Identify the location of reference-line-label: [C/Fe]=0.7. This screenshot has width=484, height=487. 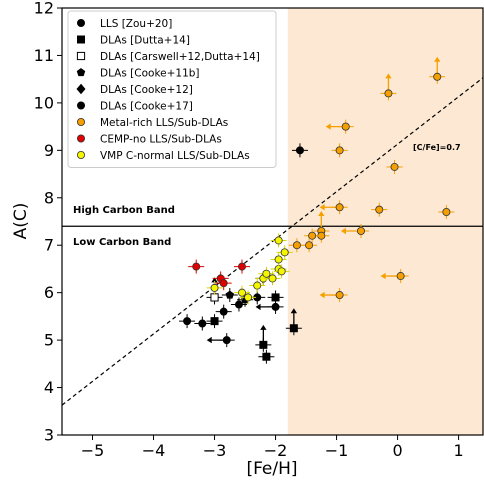
(437, 147).